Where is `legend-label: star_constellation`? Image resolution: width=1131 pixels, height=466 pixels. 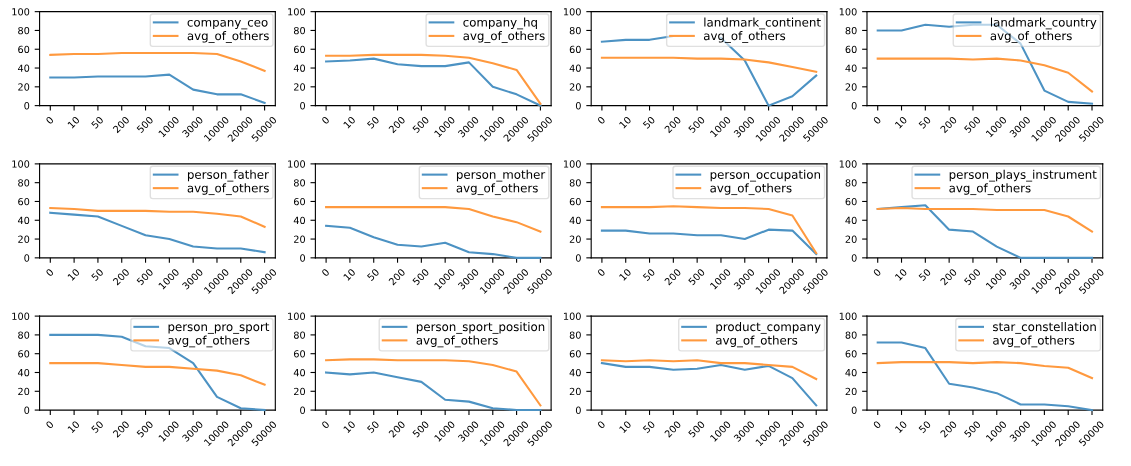
legend-label: star_constellation is located at coordinates (1044, 328).